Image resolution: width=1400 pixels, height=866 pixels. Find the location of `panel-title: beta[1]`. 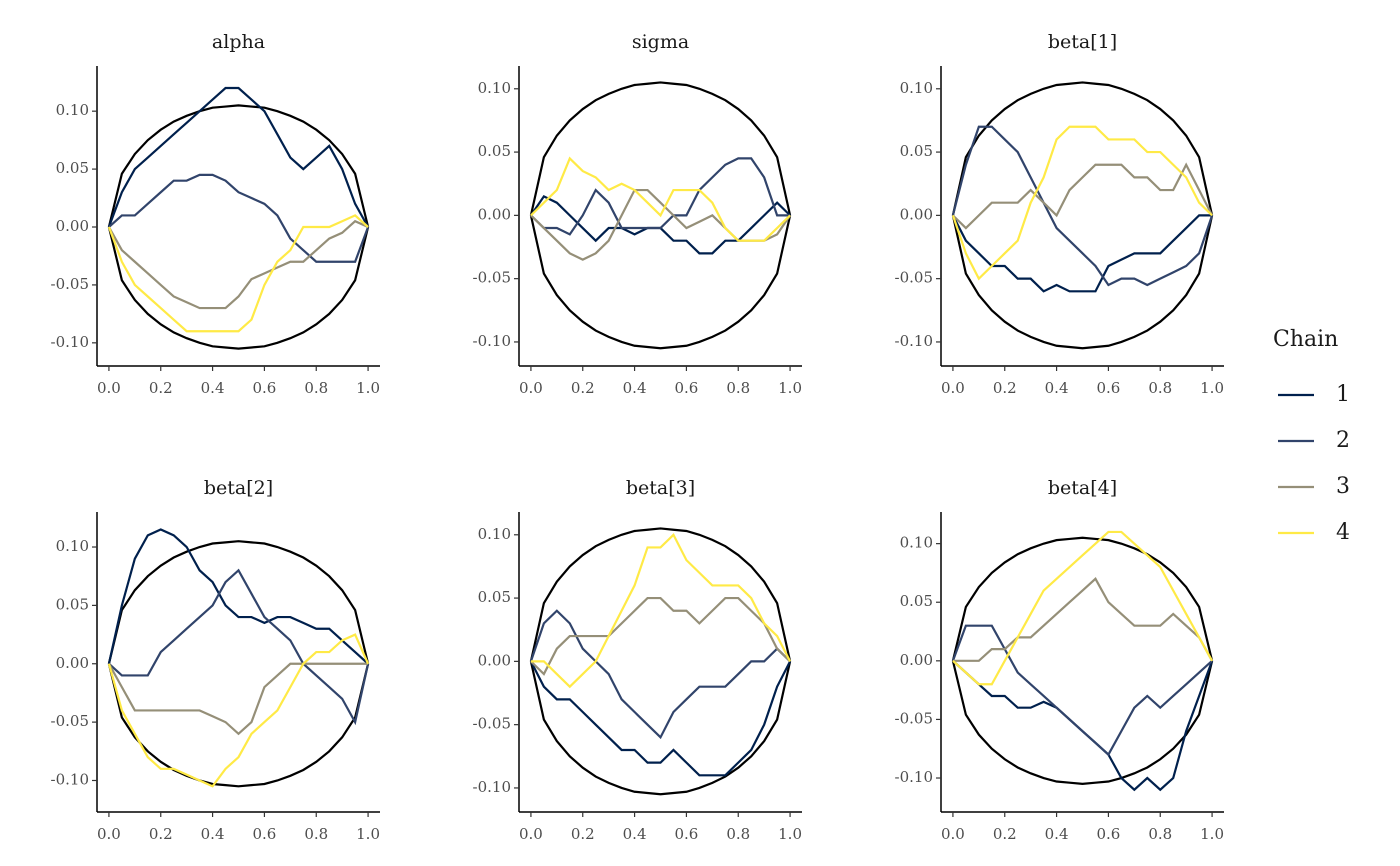

panel-title: beta[1] is located at coordinates (1082, 42).